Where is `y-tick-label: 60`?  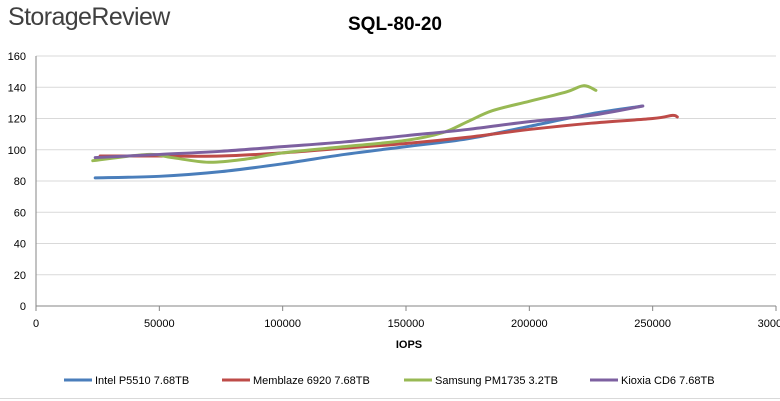
y-tick-label: 60 is located at coordinates (20, 213).